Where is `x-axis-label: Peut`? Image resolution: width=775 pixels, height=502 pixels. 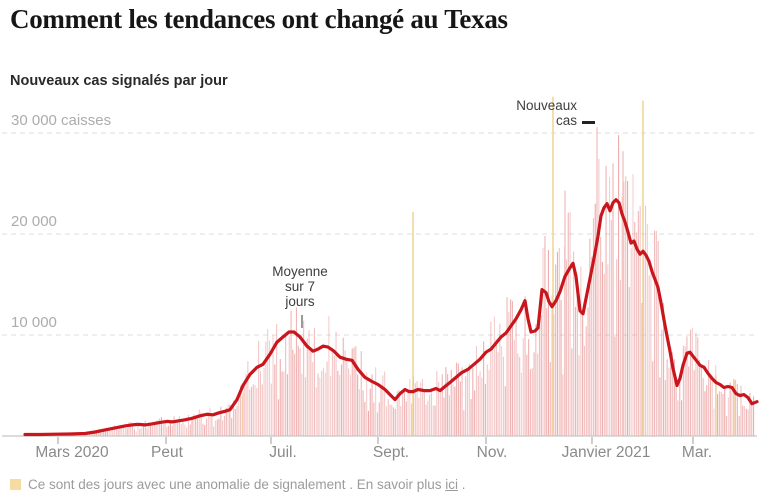
x-axis-label: Peut is located at coordinates (167, 452).